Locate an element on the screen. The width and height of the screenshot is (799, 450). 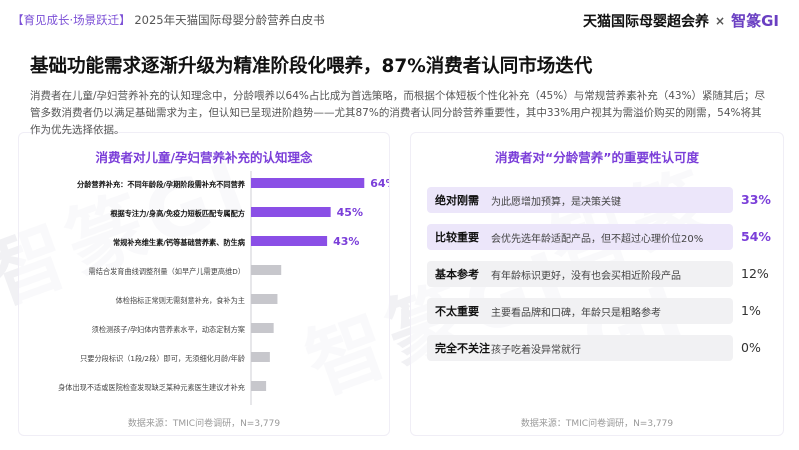
importance-description: 孩子吃着没异常就行 is located at coordinates (536, 350).